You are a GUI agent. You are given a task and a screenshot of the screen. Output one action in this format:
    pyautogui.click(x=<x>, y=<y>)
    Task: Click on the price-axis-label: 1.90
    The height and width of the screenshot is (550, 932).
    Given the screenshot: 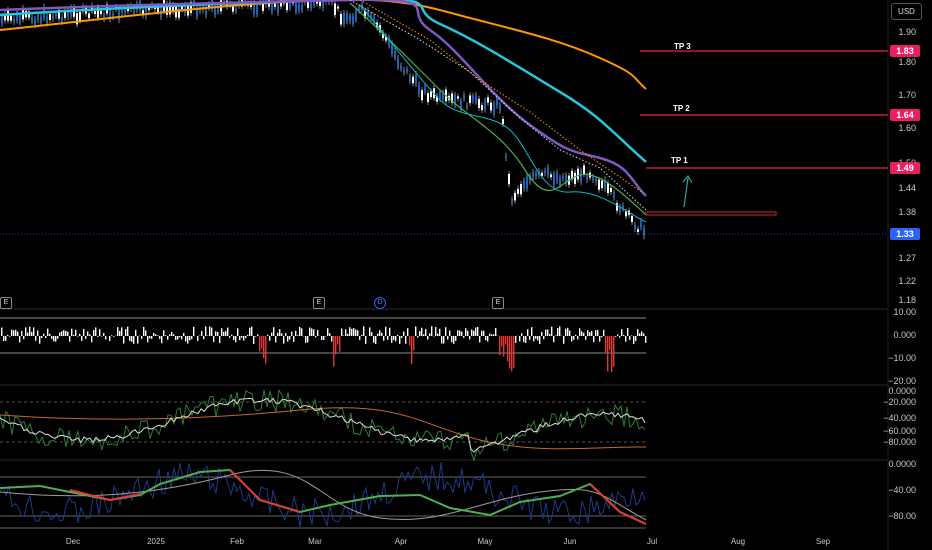 What is the action you would take?
    pyautogui.click(x=907, y=32)
    